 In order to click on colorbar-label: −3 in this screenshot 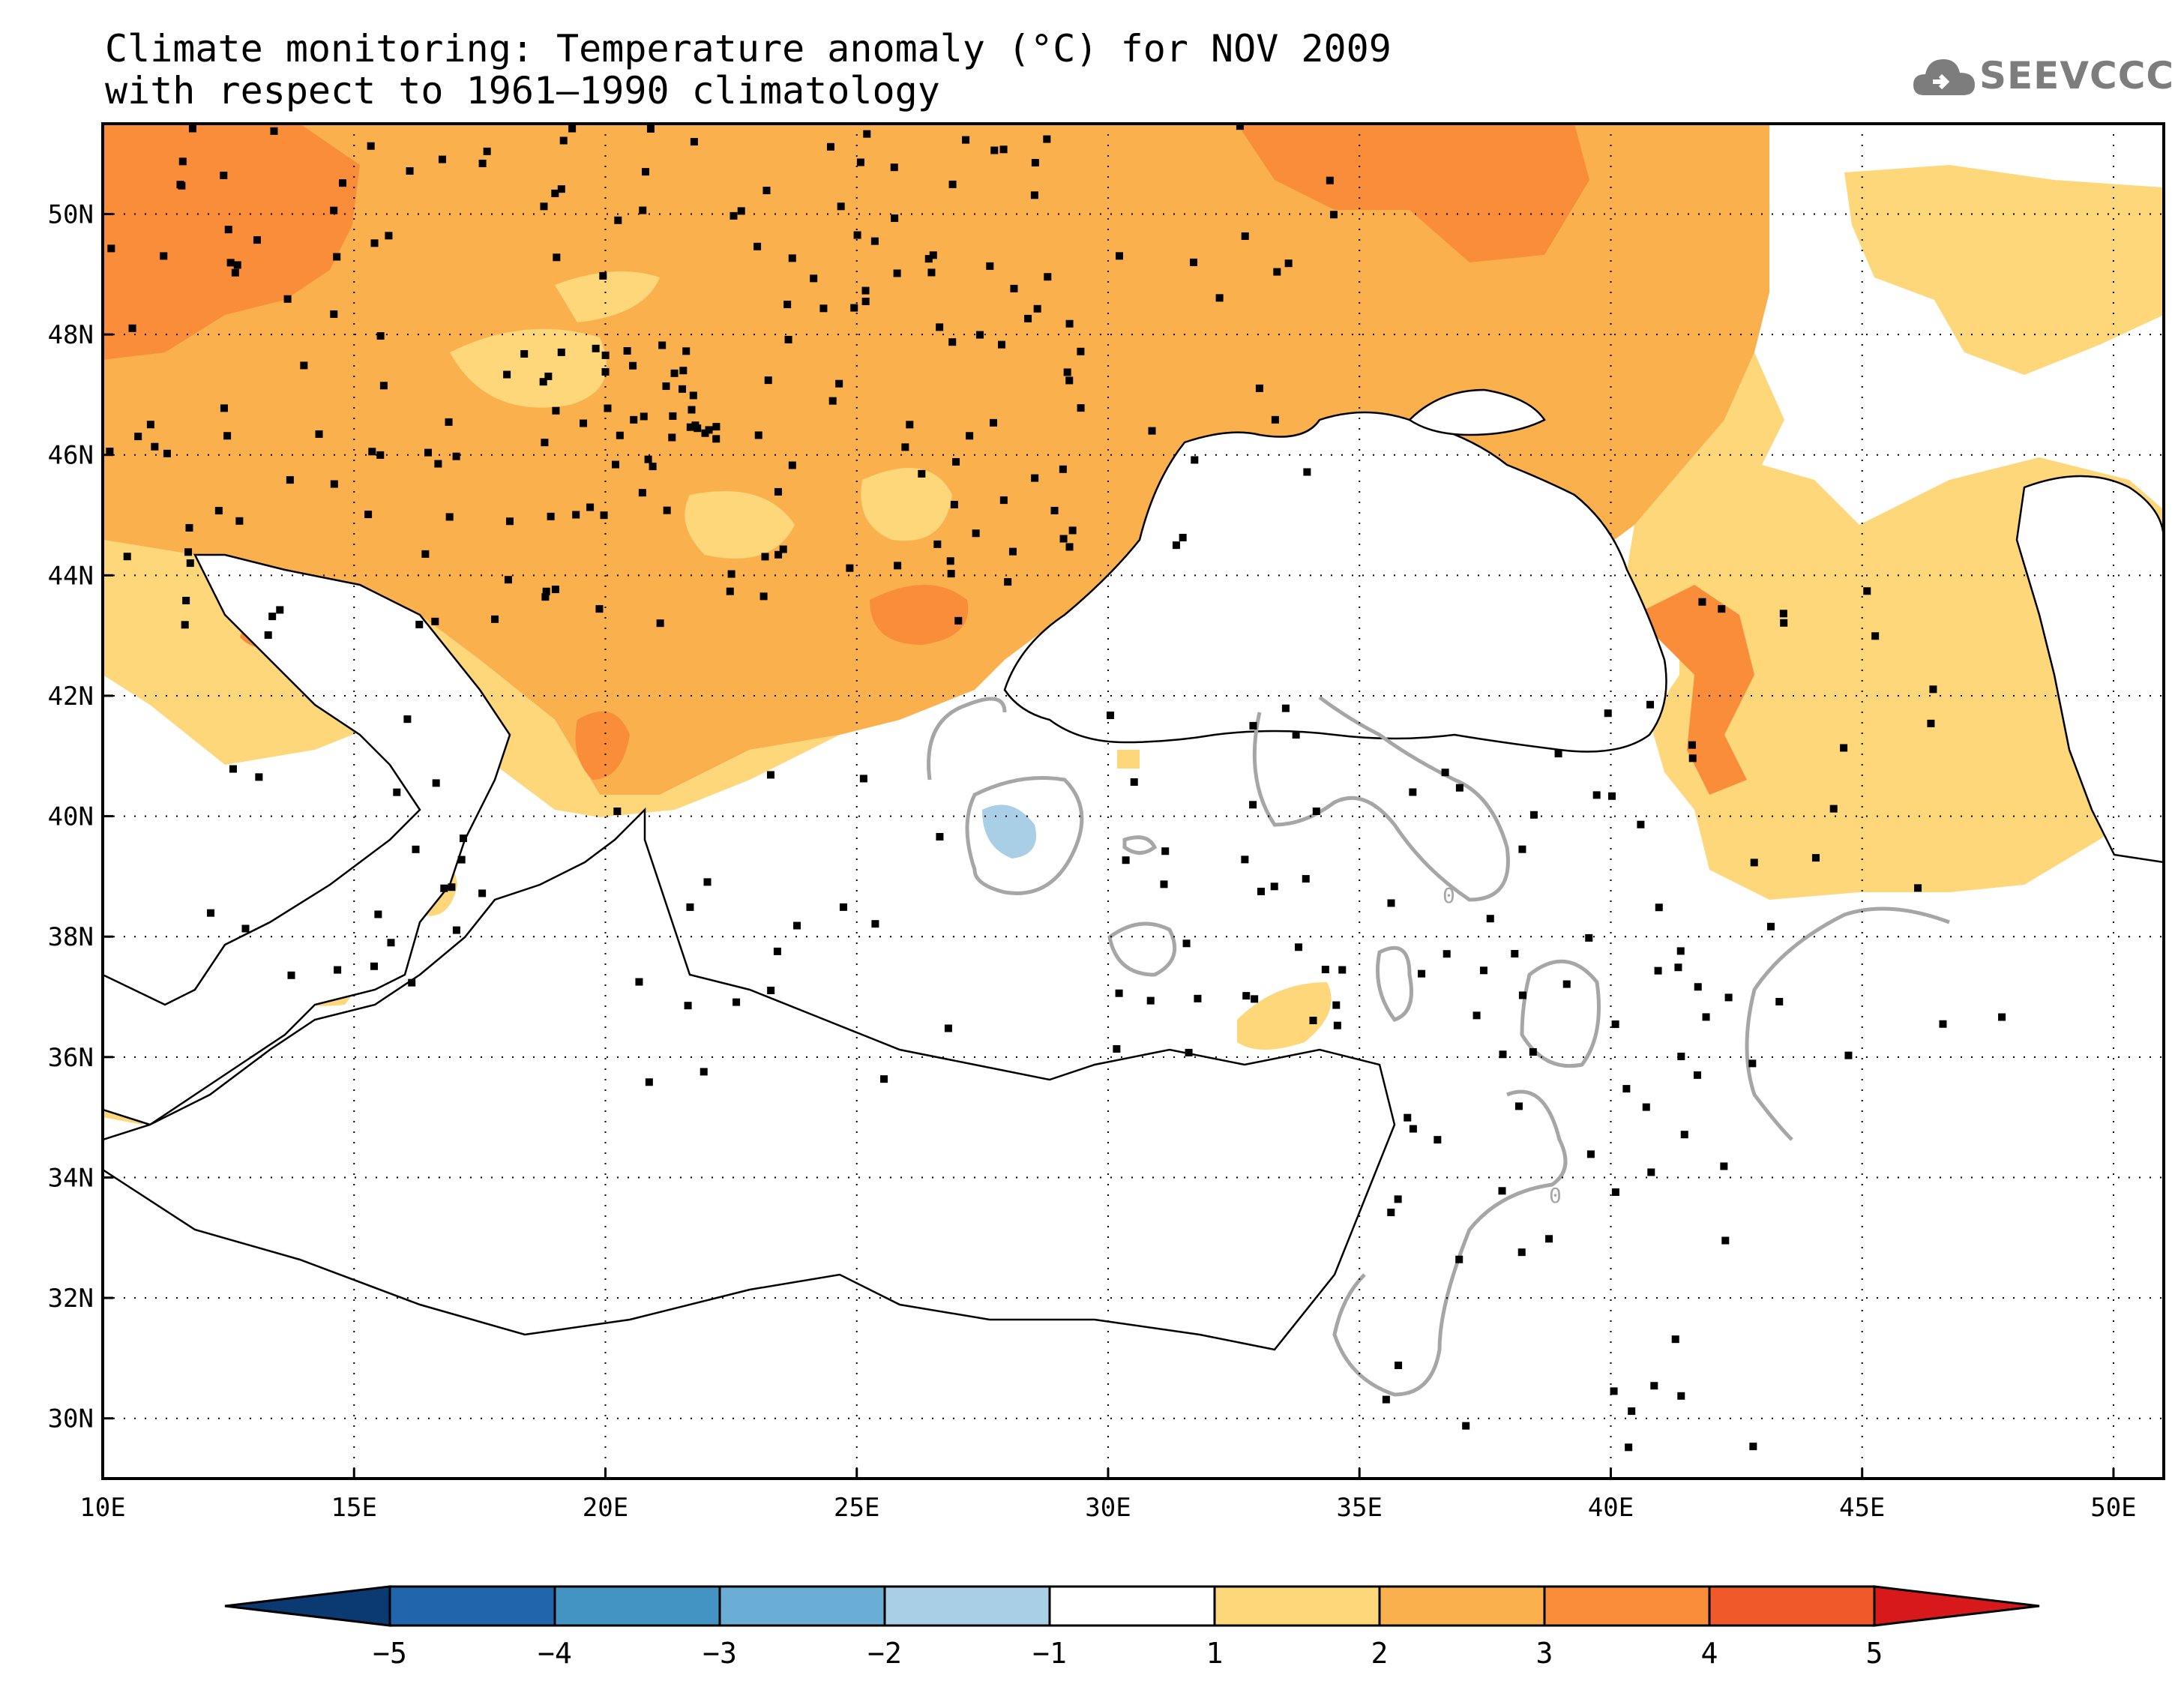, I will do `click(720, 1653)`.